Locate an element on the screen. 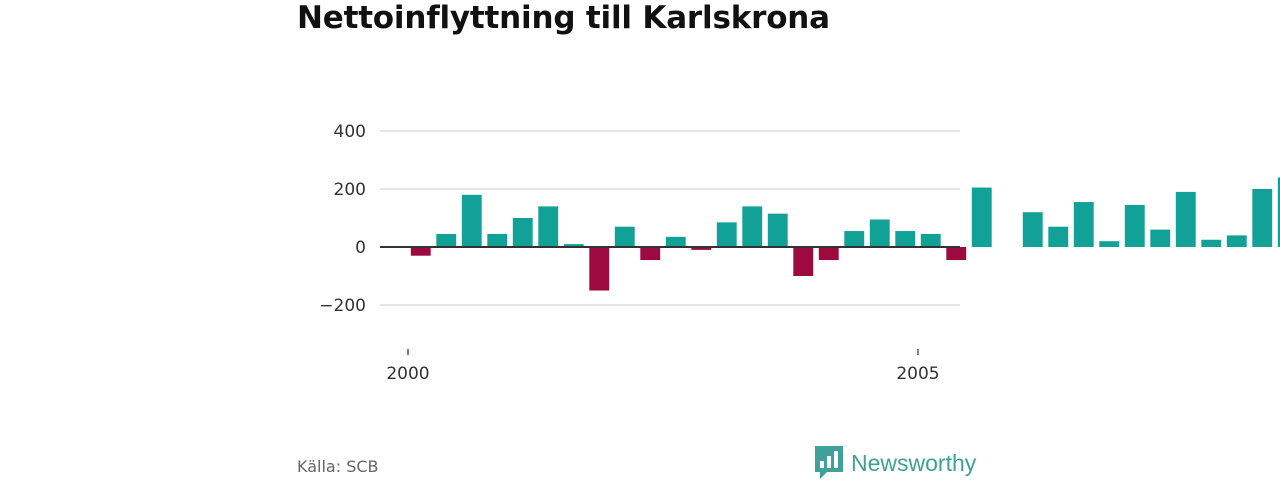 The image size is (1280, 480). chart-title: Nettoinflyttning till Karlskrona is located at coordinates (563, 18).